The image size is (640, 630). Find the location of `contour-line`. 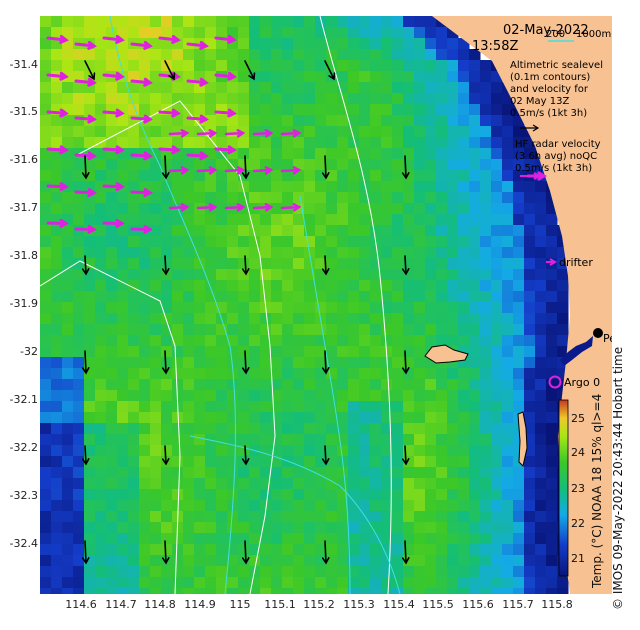

contour-line is located at coordinates (355, 305).